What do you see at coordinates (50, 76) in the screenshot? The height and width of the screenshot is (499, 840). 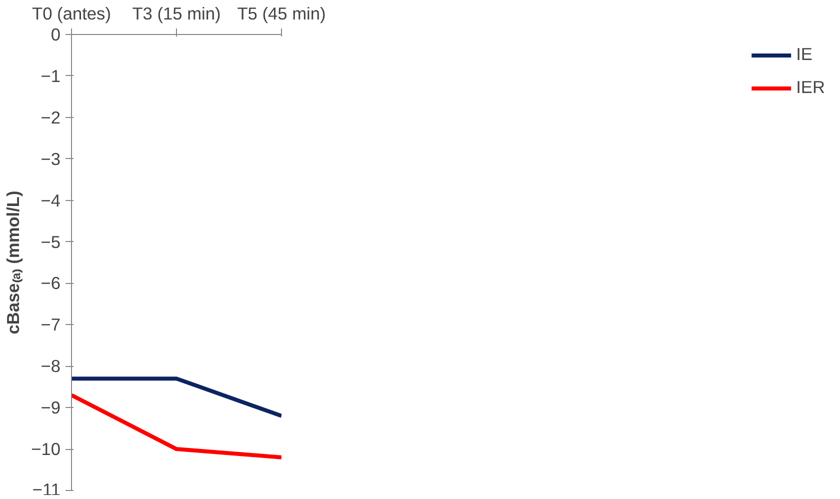 I see `y-tick-label: −1` at bounding box center [50, 76].